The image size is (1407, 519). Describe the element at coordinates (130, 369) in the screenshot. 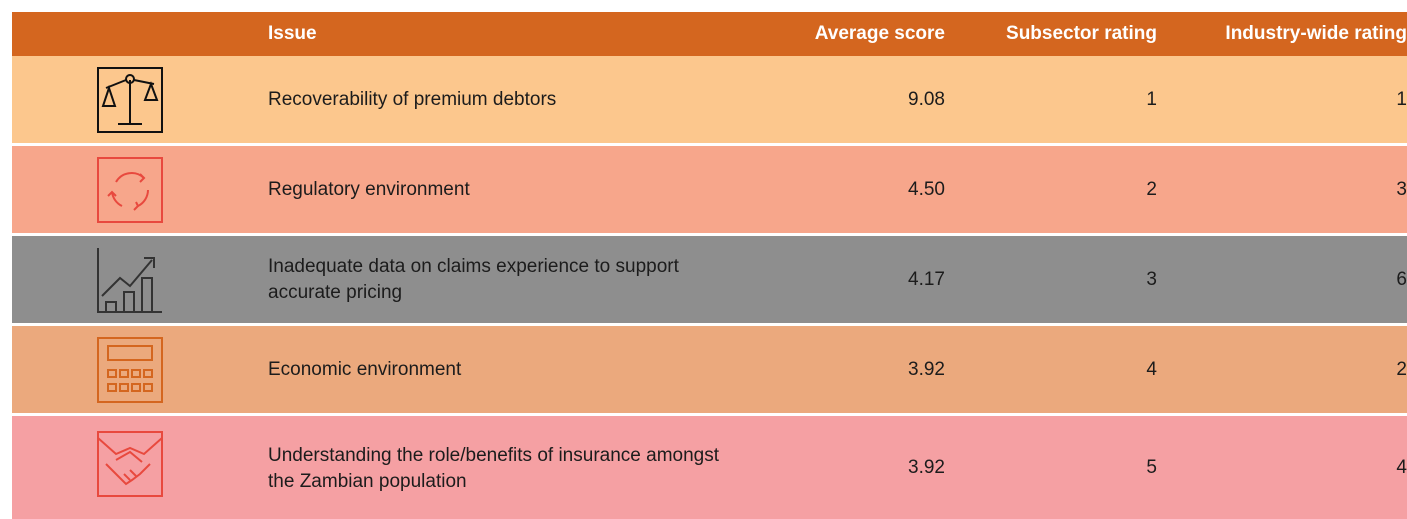

I see `calculator-icon` at that location.